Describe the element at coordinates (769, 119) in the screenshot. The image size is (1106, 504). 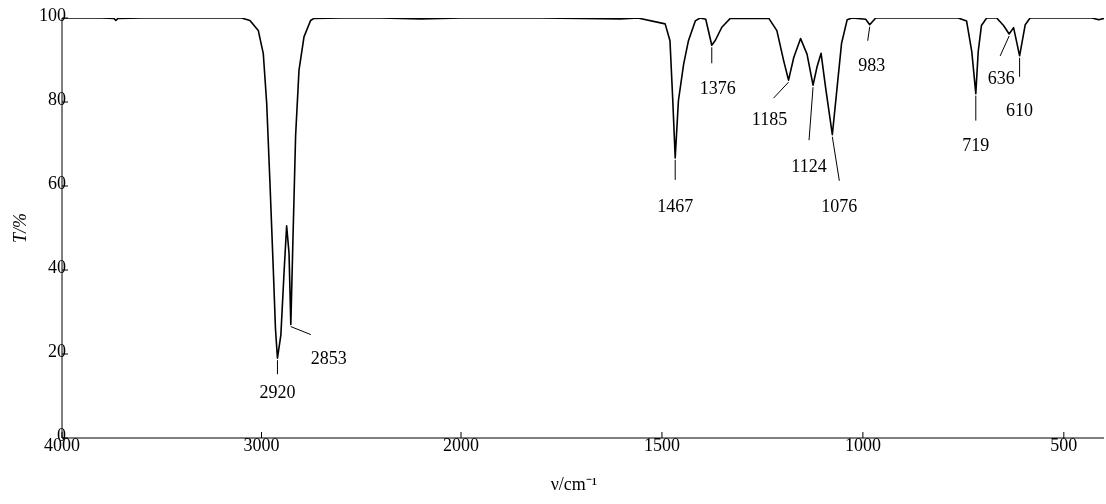
I see `annotation: 1185` at that location.